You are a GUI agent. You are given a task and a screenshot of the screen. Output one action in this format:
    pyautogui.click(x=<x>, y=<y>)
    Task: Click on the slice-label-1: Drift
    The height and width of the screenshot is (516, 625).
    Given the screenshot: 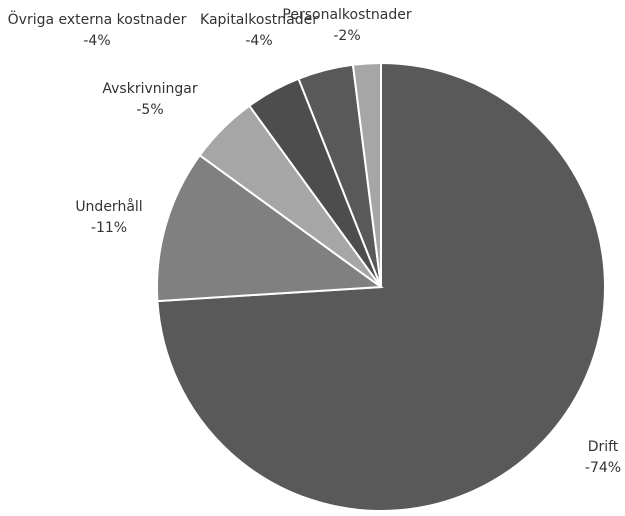 What is the action you would take?
    pyautogui.click(x=603, y=447)
    